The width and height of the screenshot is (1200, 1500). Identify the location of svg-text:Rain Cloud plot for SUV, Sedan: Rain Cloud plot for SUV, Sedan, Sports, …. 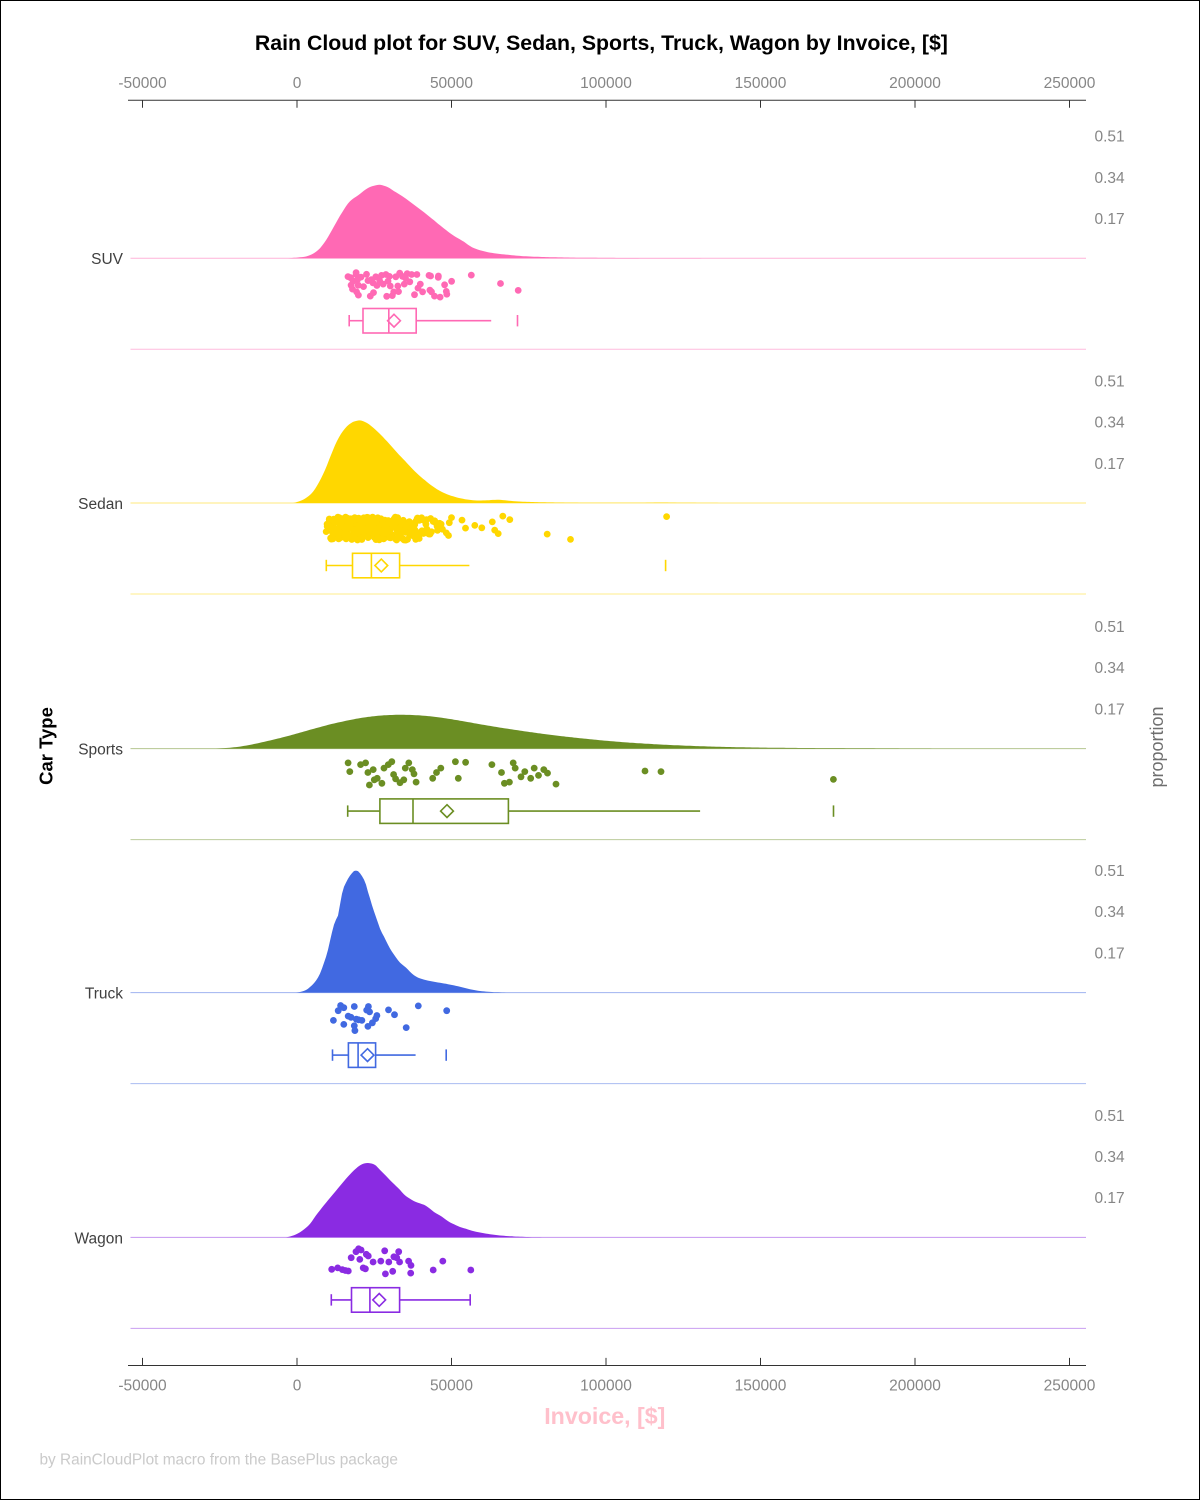
(601, 43).